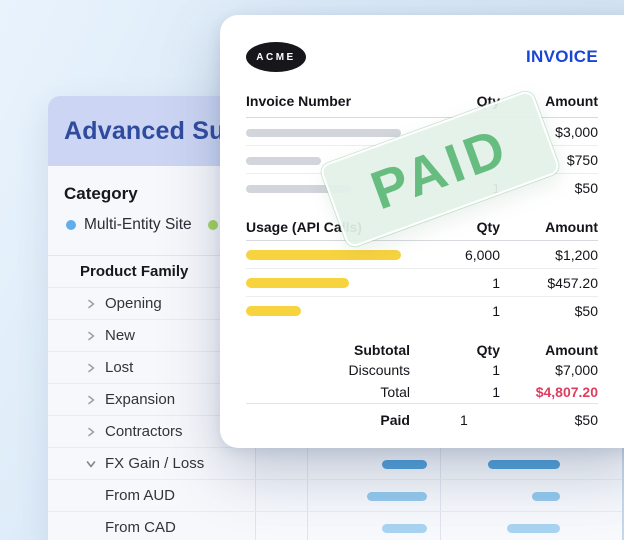  What do you see at coordinates (422, 350) in the screenshot?
I see `summary-header-row: Subtotal Qty Amount` at bounding box center [422, 350].